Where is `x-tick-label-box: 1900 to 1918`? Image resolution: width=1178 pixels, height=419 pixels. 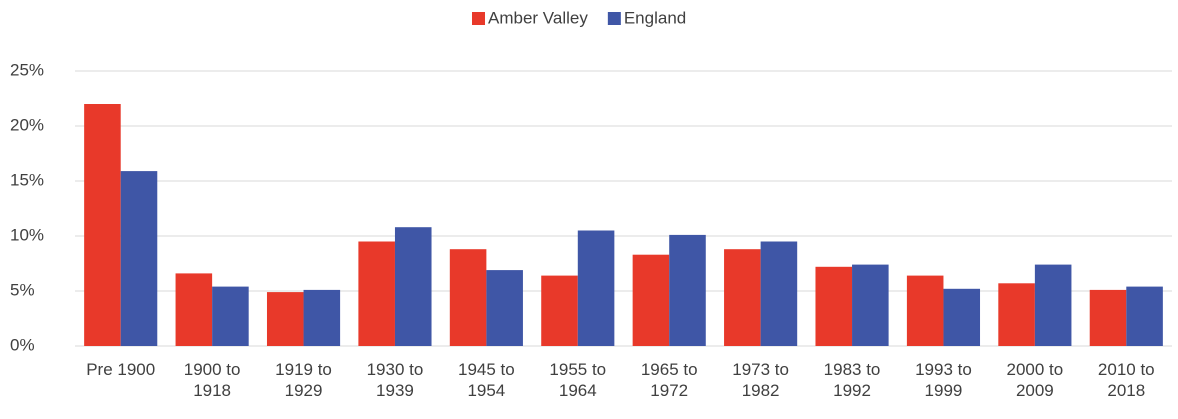
x-tick-label-box: 1900 to 1918 is located at coordinates (212, 380).